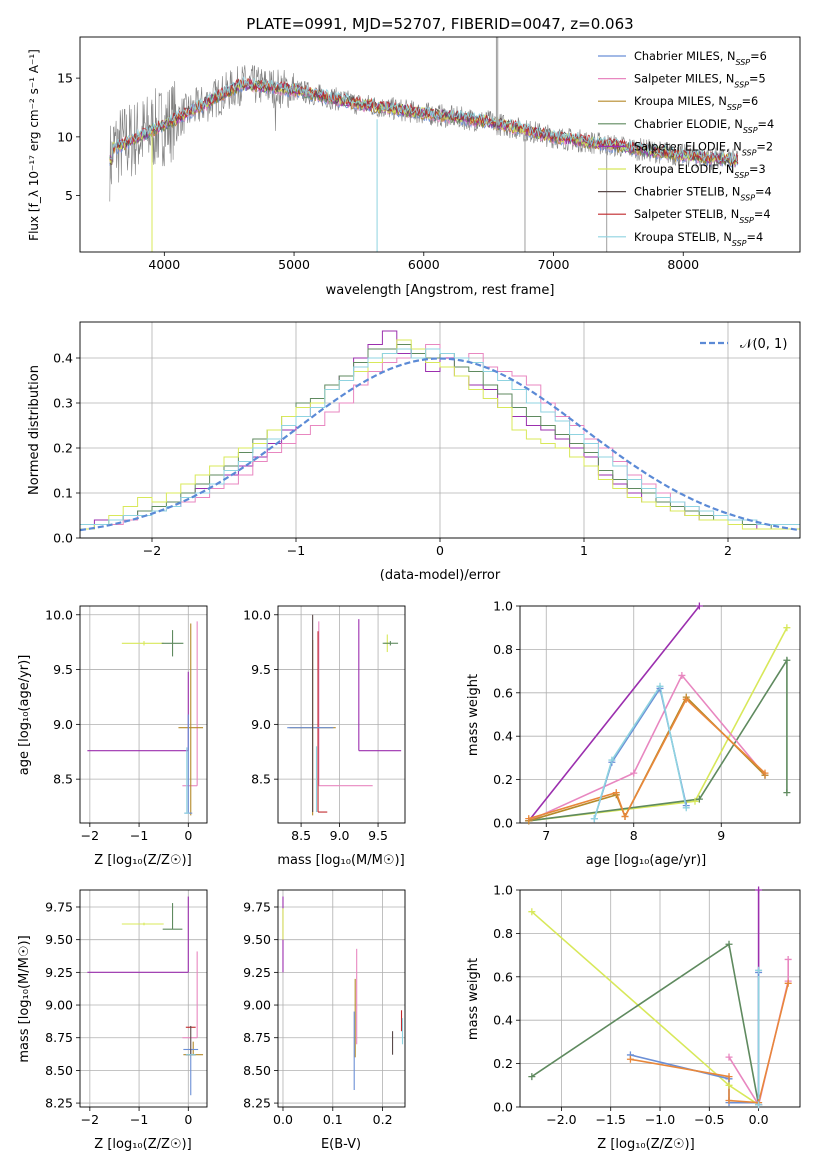 This screenshot has height=1170, width=819. What do you see at coordinates (261, 724) in the screenshot?
I see `y-tick-label: 9.0` at bounding box center [261, 724].